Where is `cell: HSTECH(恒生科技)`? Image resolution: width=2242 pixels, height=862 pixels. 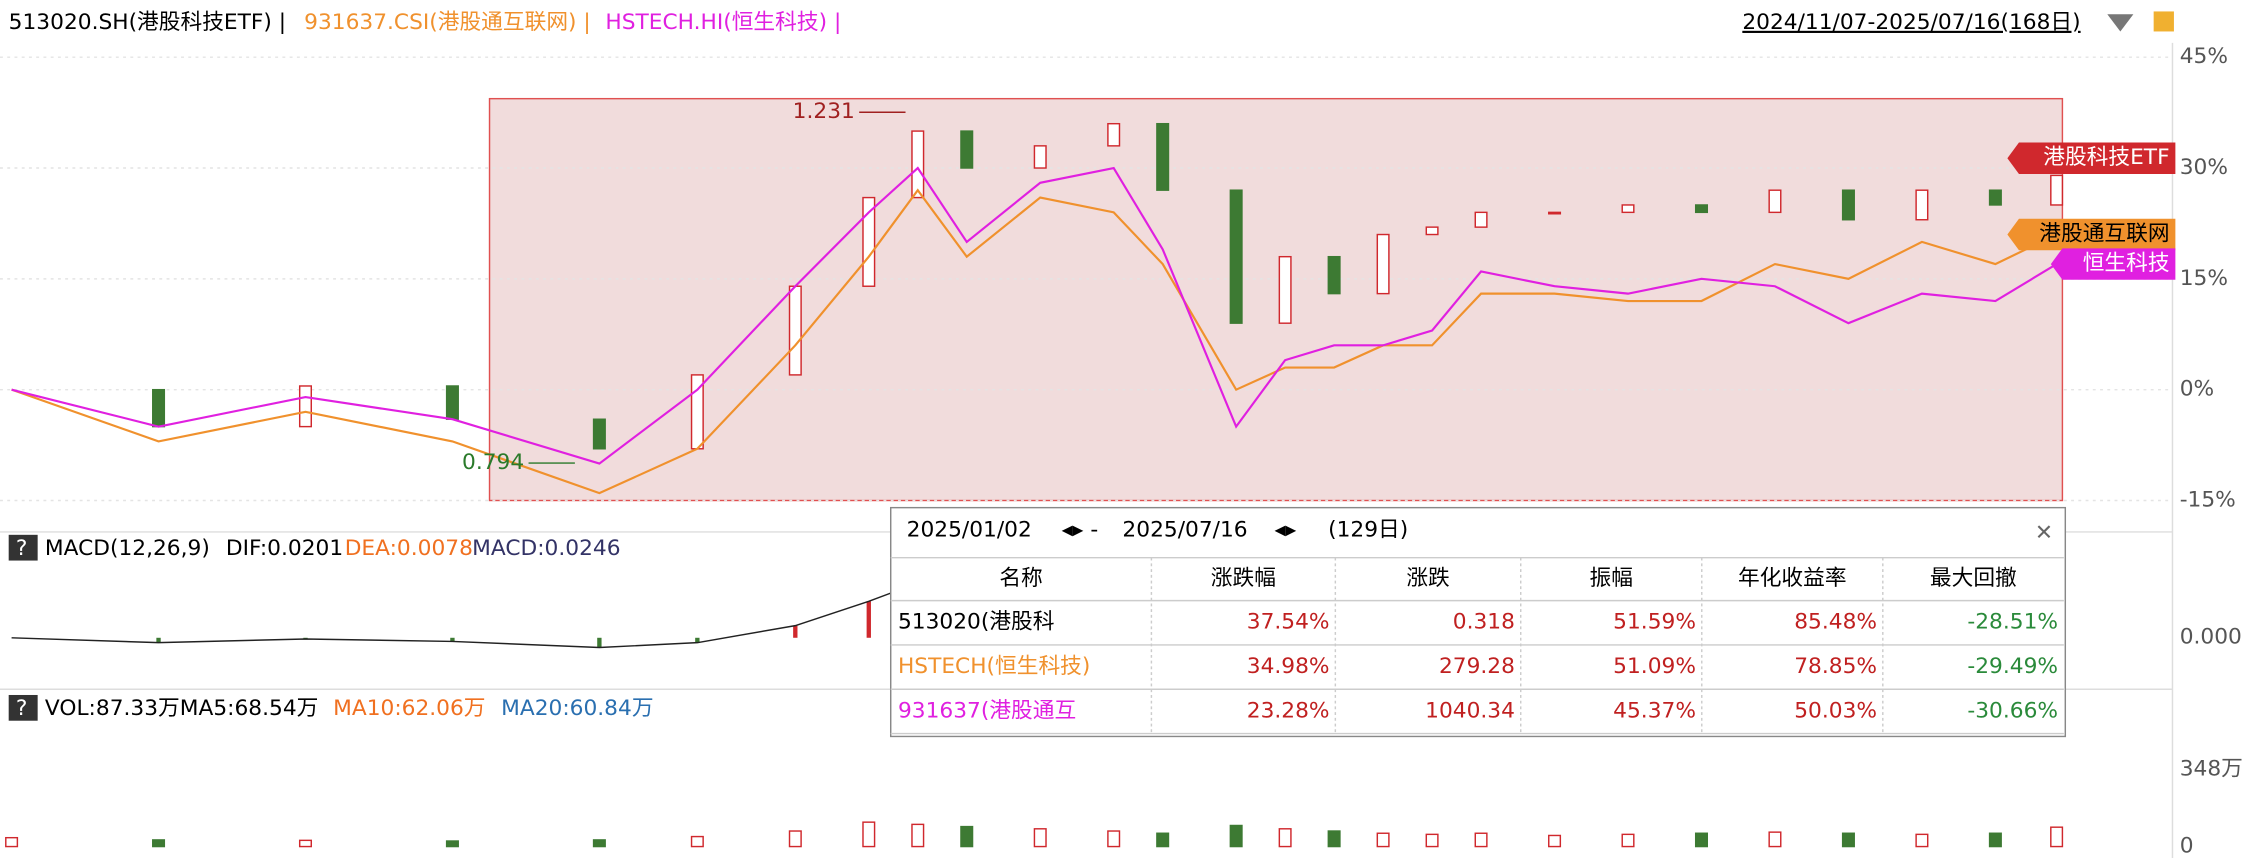
cell: HSTECH(恒生科技) is located at coordinates (994, 666).